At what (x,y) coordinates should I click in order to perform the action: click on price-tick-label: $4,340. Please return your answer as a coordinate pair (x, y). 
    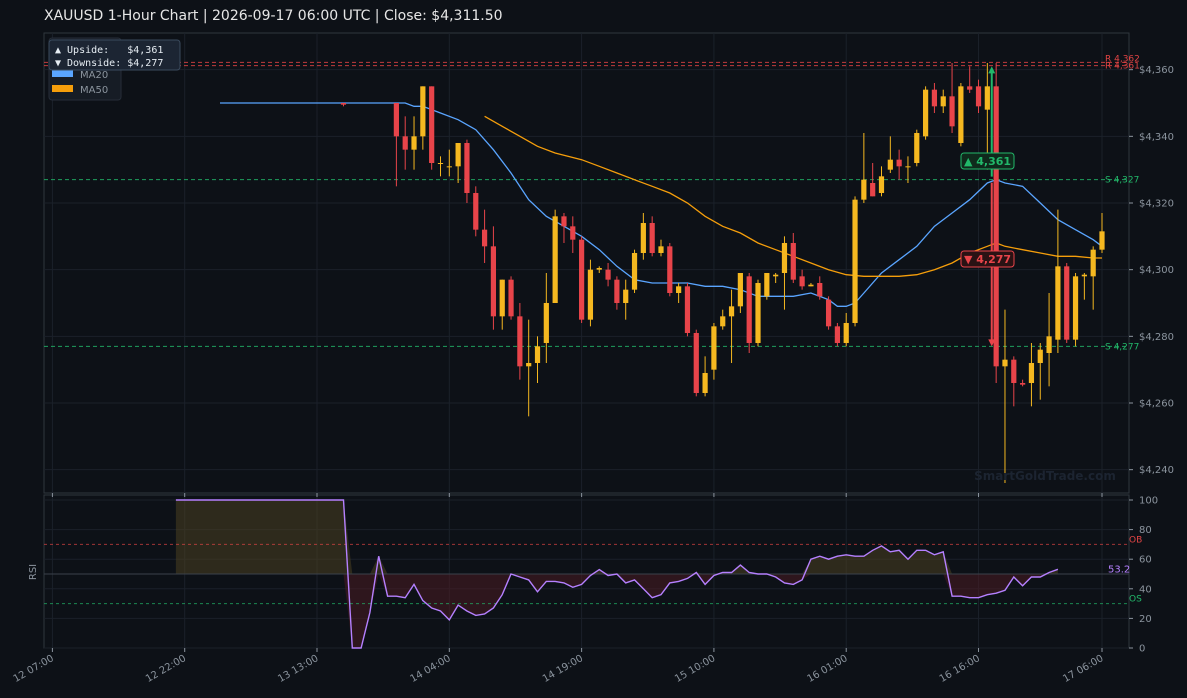
    Looking at the image, I should click on (1156, 137).